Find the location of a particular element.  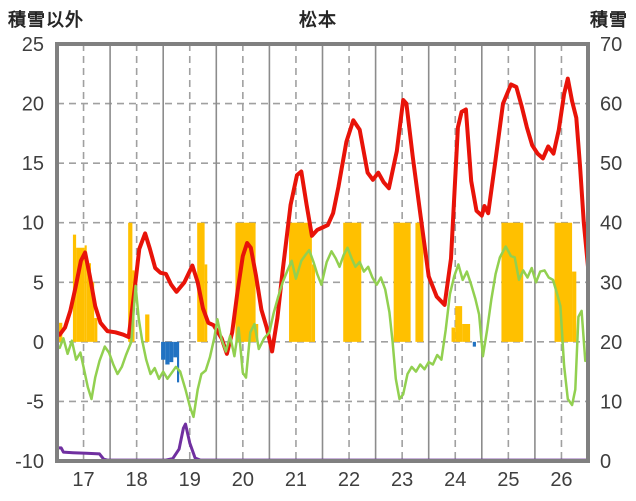

left-axis-tick-label: -5 is located at coordinates (35, 402).